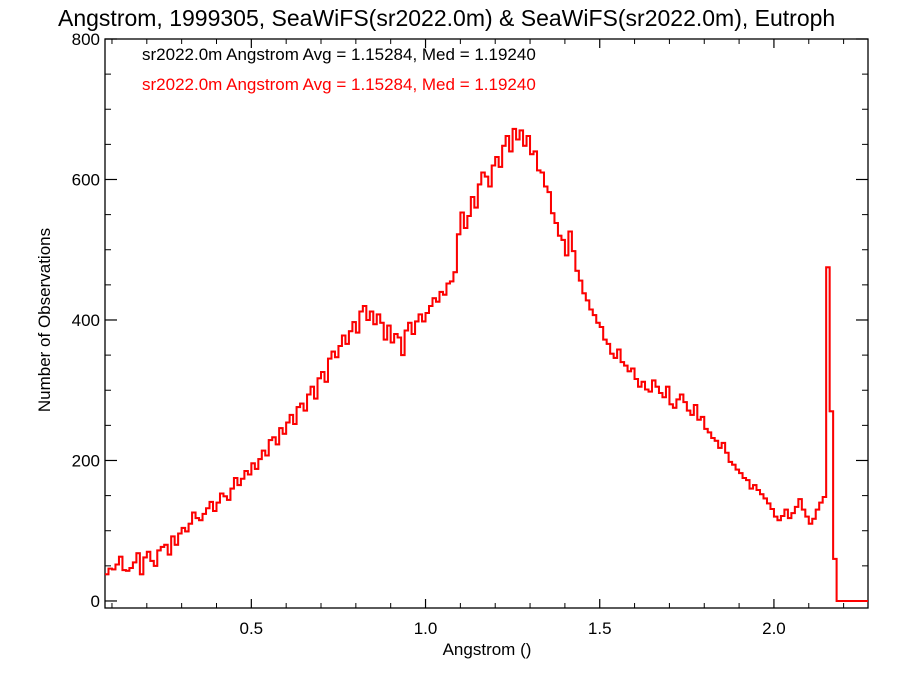 The image size is (900, 675). What do you see at coordinates (600, 628) in the screenshot?
I see `x-tick-label: 1.5` at bounding box center [600, 628].